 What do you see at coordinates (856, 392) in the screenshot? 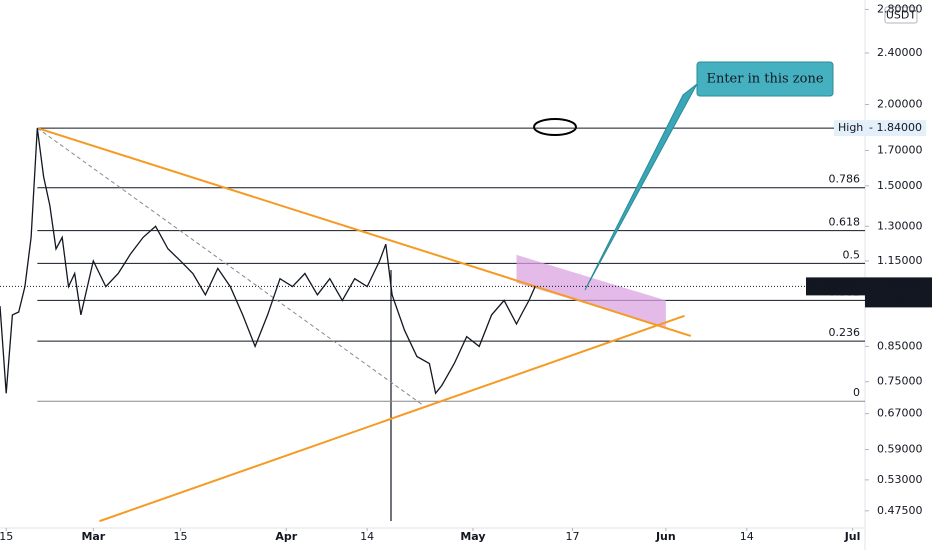
I see `fib-label: 0` at bounding box center [856, 392].